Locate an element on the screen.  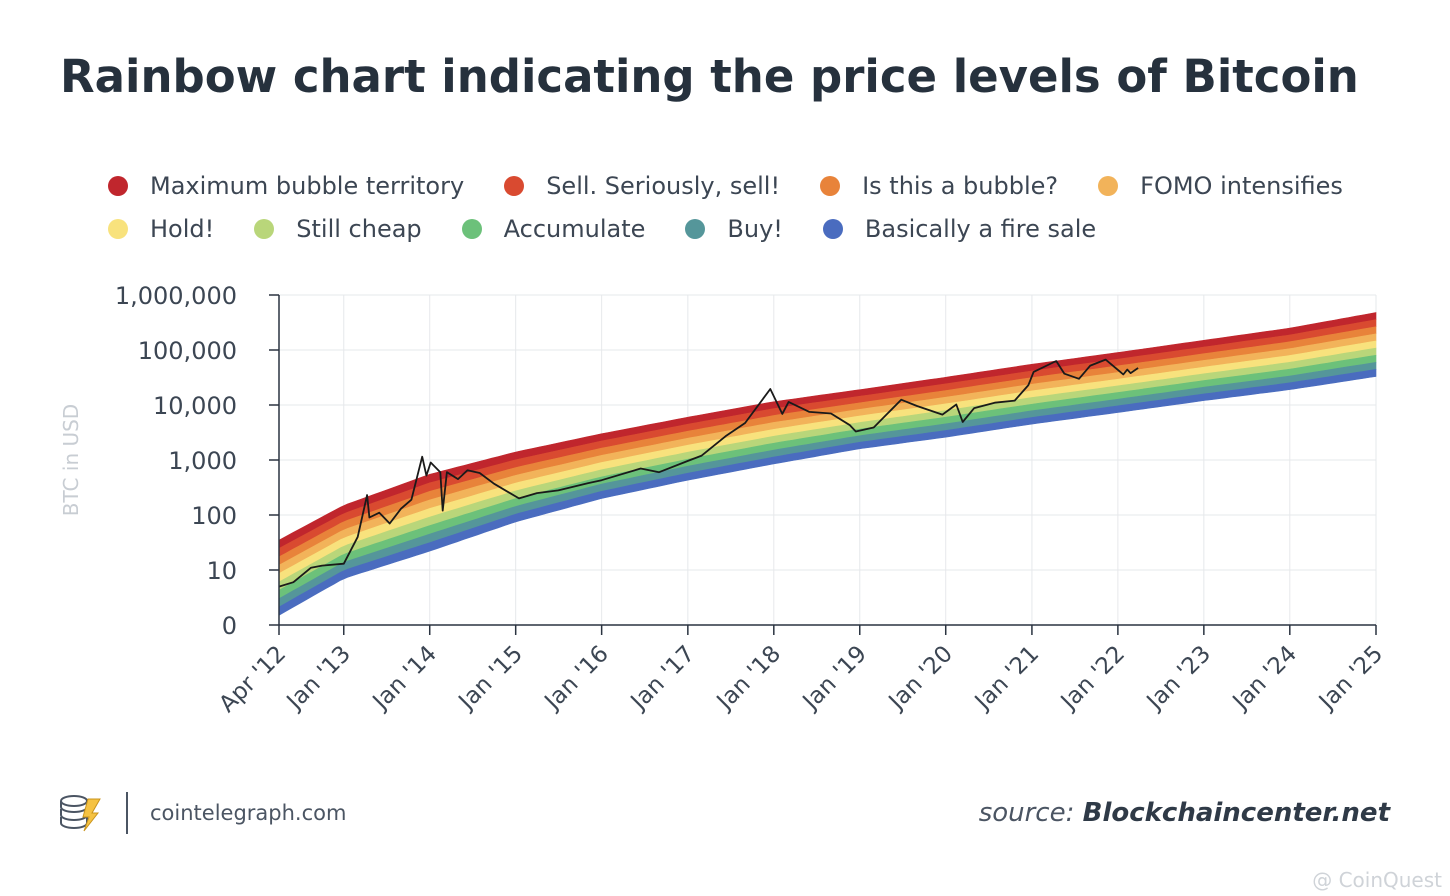
legend-label: Sell. Seriously, sell! is located at coordinates (663, 185).